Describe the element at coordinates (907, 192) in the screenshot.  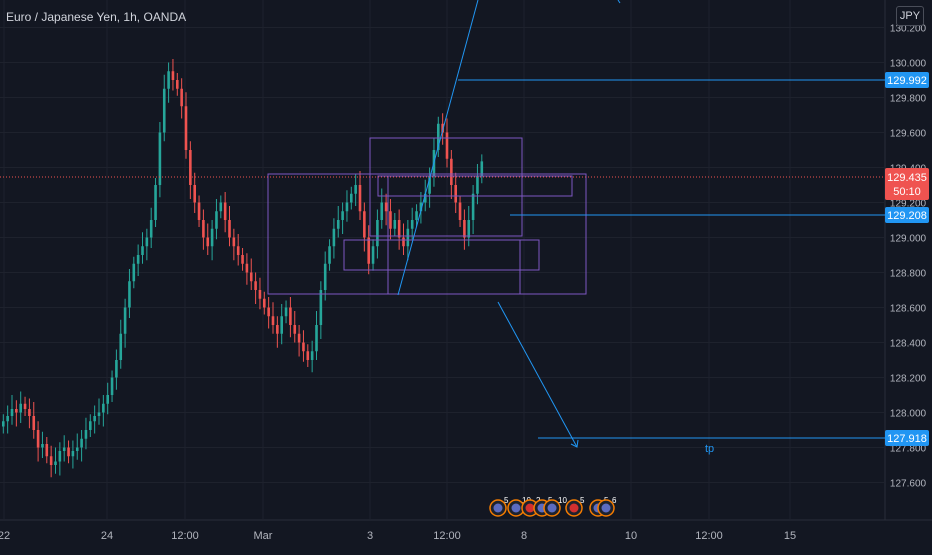
I see `bar-countdown-text: 50:10` at that location.